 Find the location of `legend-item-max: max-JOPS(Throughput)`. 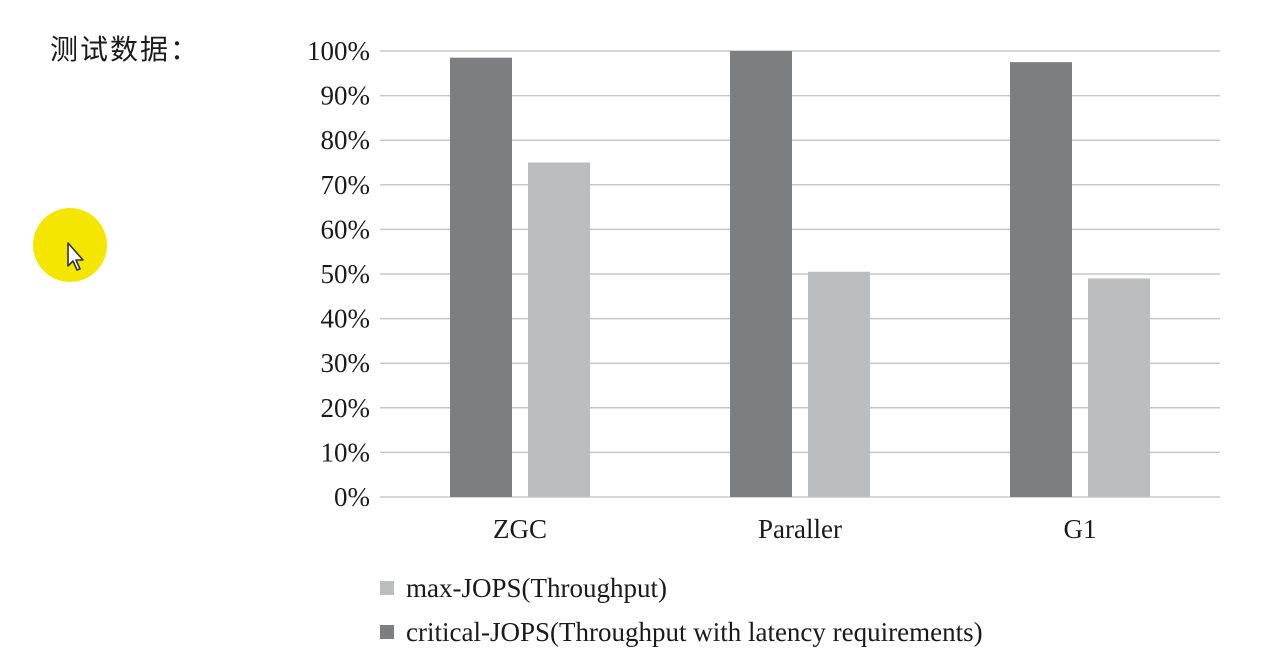

legend-item-max: max-JOPS(Throughput) is located at coordinates (681, 588).